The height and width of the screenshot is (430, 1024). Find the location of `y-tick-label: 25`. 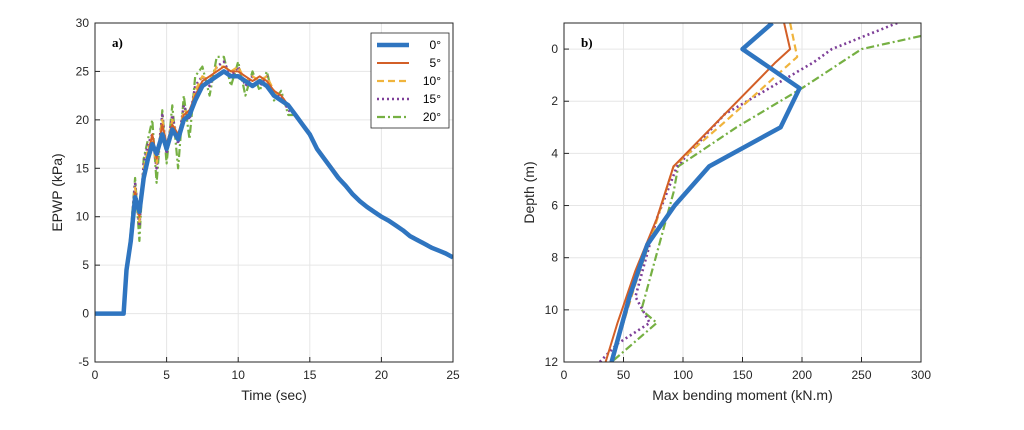

y-tick-label: 25 is located at coordinates (83, 71).